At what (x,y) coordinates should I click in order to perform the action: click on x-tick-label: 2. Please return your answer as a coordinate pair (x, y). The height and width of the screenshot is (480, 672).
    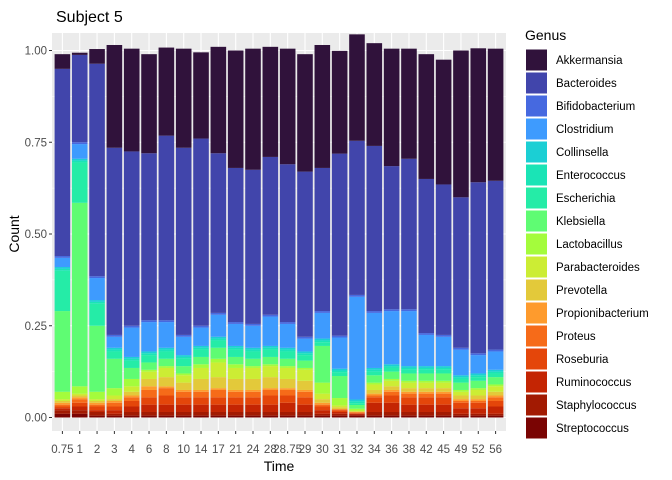
    Looking at the image, I should click on (97, 450).